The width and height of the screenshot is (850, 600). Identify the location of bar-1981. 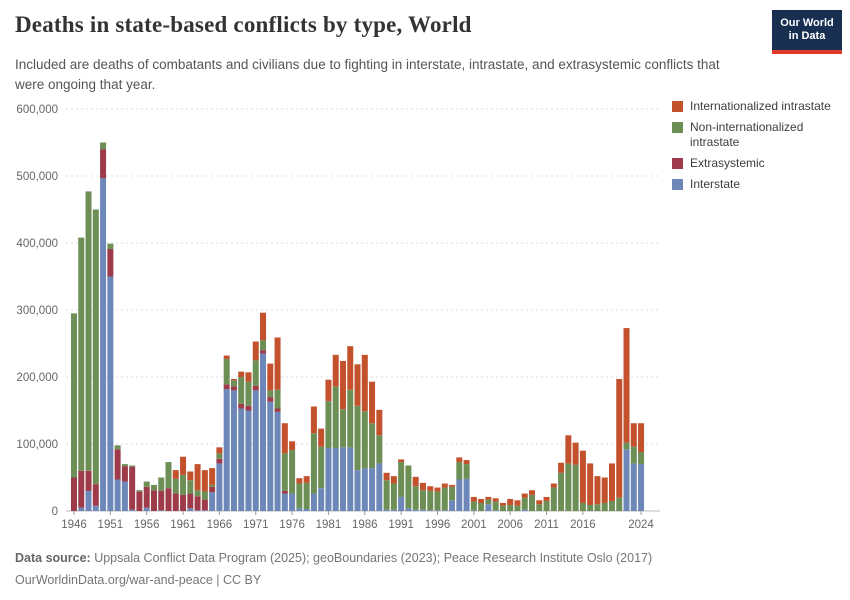
(328, 445).